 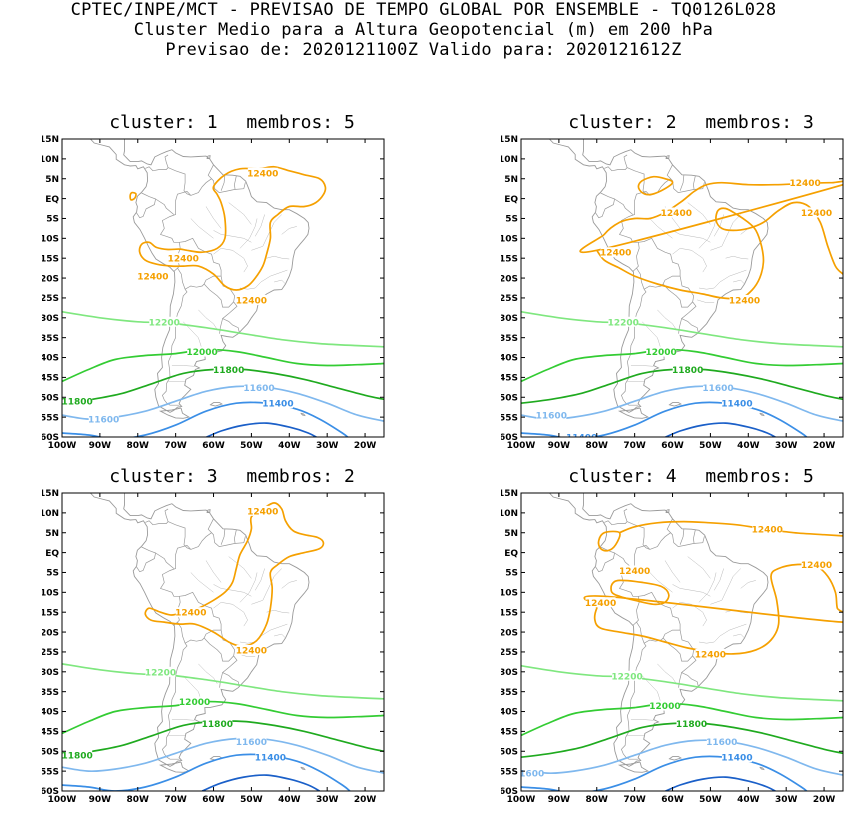 What do you see at coordinates (289, 800) in the screenshot?
I see `lon-tick-label: 40W` at bounding box center [289, 800].